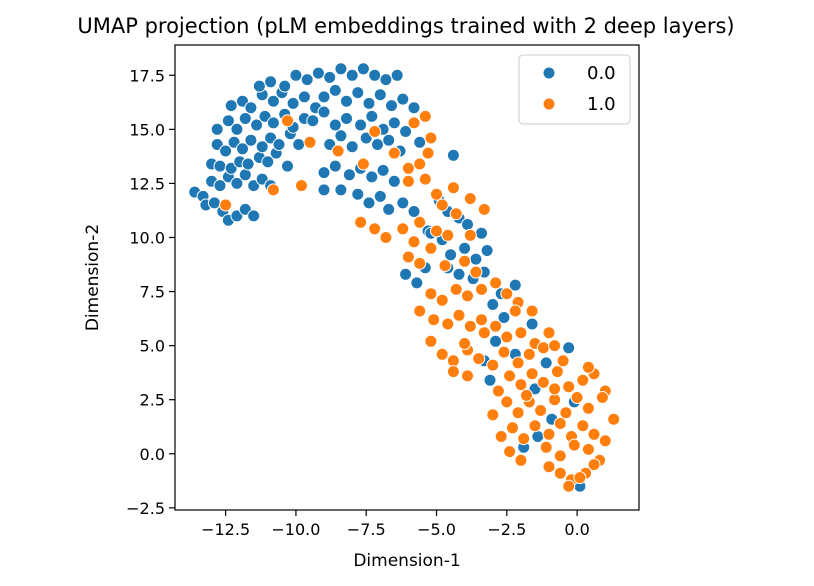 Image resolution: width=814 pixels, height=586 pixels. I want to click on legend-label: 1.0, so click(601, 104).